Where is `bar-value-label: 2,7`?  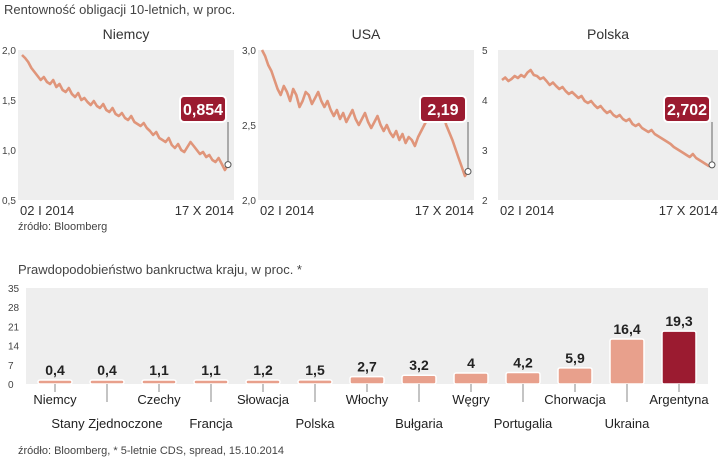
bar-value-label: 2,7 is located at coordinates (367, 367).